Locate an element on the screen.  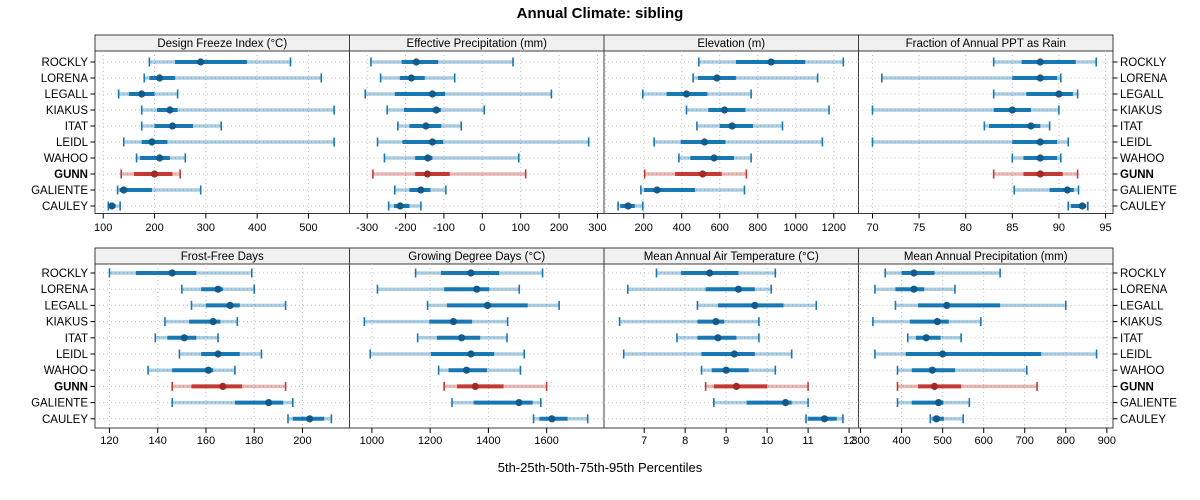
axis-caption: 5th-25th-50th-75th-95th Percentiles is located at coordinates (600, 467).